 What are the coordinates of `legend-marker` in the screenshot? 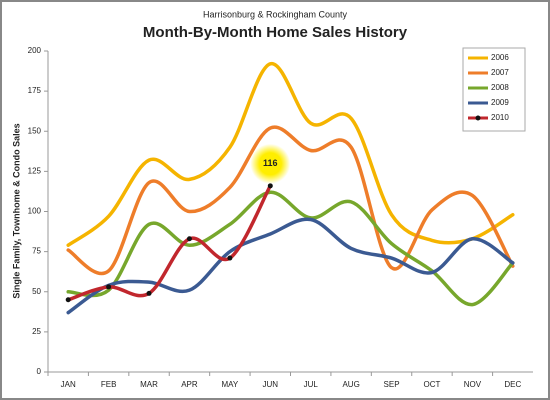 It's located at (478, 118).